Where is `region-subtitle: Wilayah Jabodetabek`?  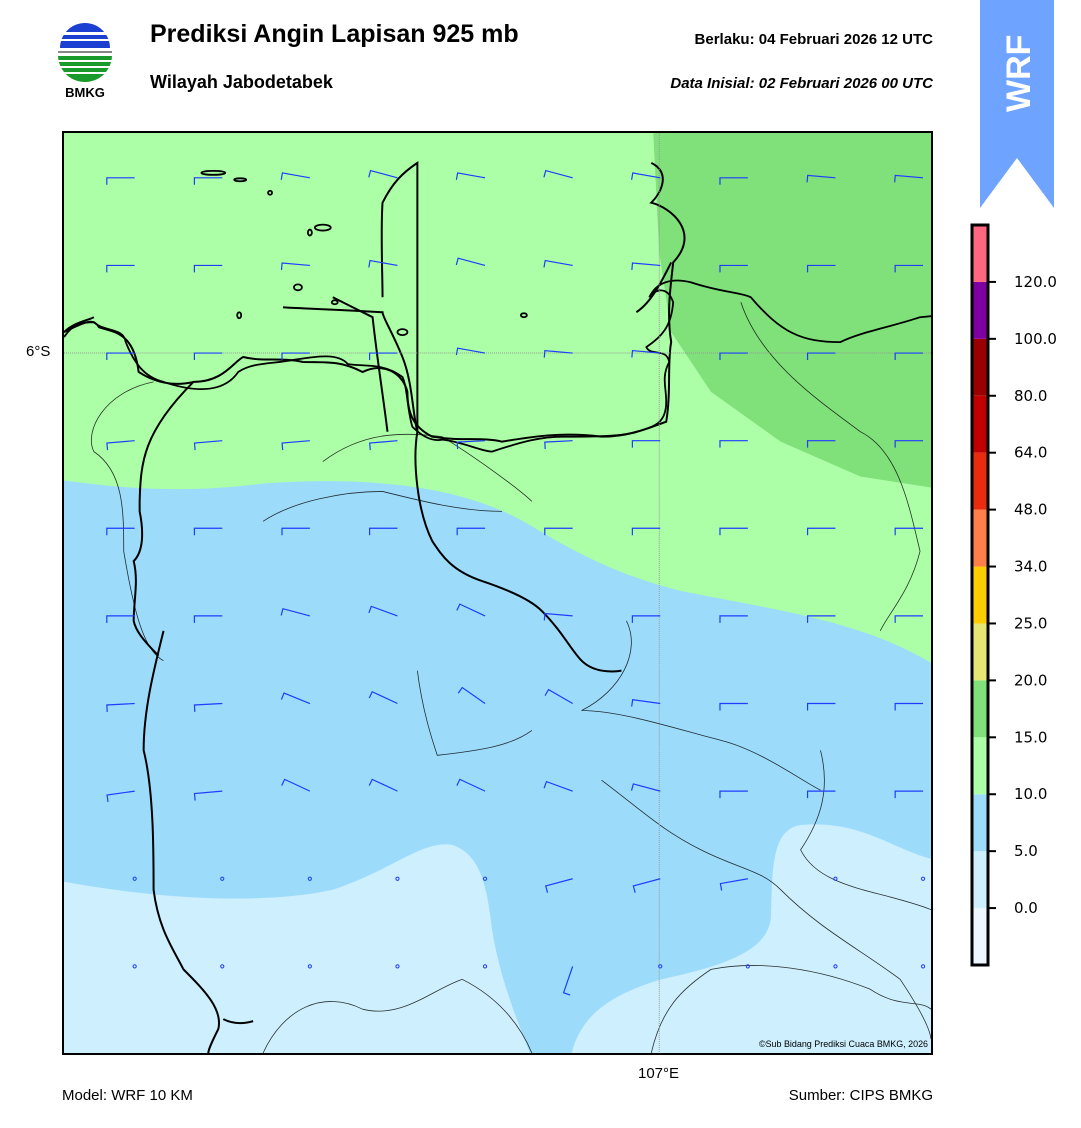 region-subtitle: Wilayah Jabodetabek is located at coordinates (241, 82).